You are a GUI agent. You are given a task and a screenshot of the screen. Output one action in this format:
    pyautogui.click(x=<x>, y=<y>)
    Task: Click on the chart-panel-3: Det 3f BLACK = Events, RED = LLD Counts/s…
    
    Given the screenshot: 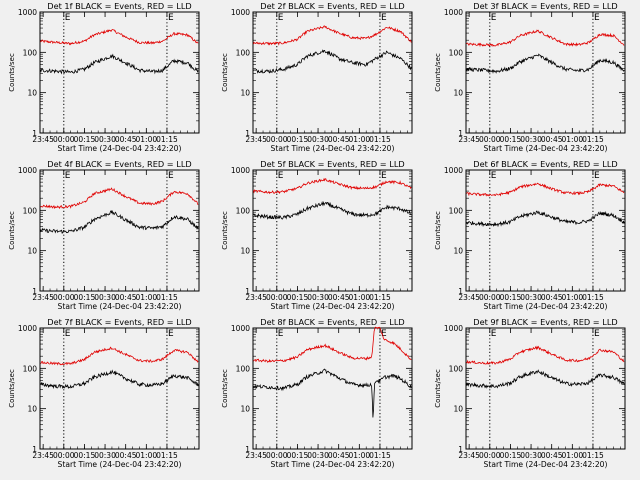 What is the action you would take?
    pyautogui.click(x=530, y=77)
    